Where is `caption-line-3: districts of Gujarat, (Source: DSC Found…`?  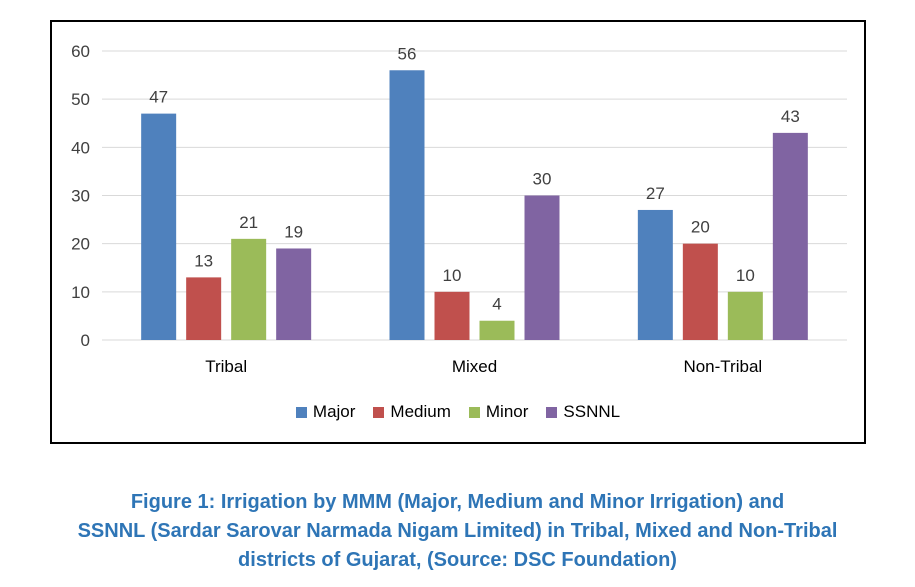 caption-line-3: districts of Gujarat, (Source: DSC Found… is located at coordinates (457, 560).